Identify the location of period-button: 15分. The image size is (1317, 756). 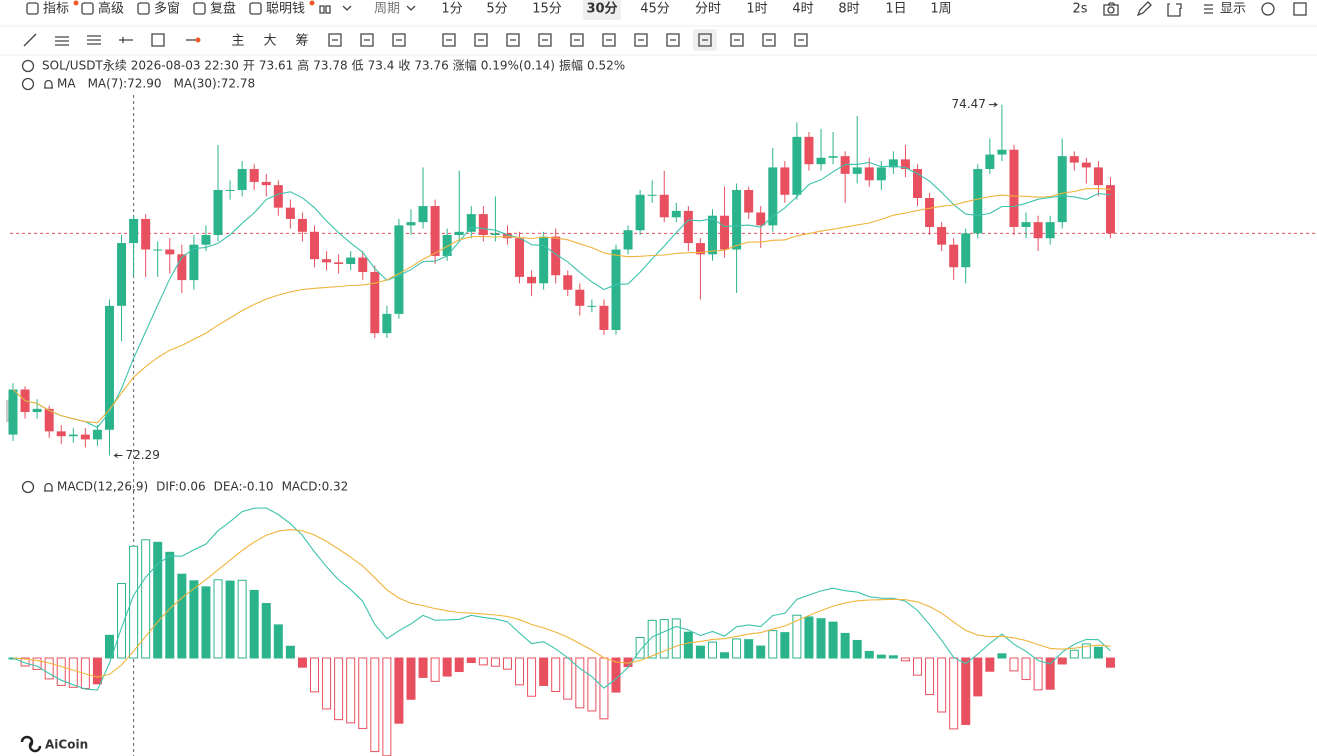
(547, 9).